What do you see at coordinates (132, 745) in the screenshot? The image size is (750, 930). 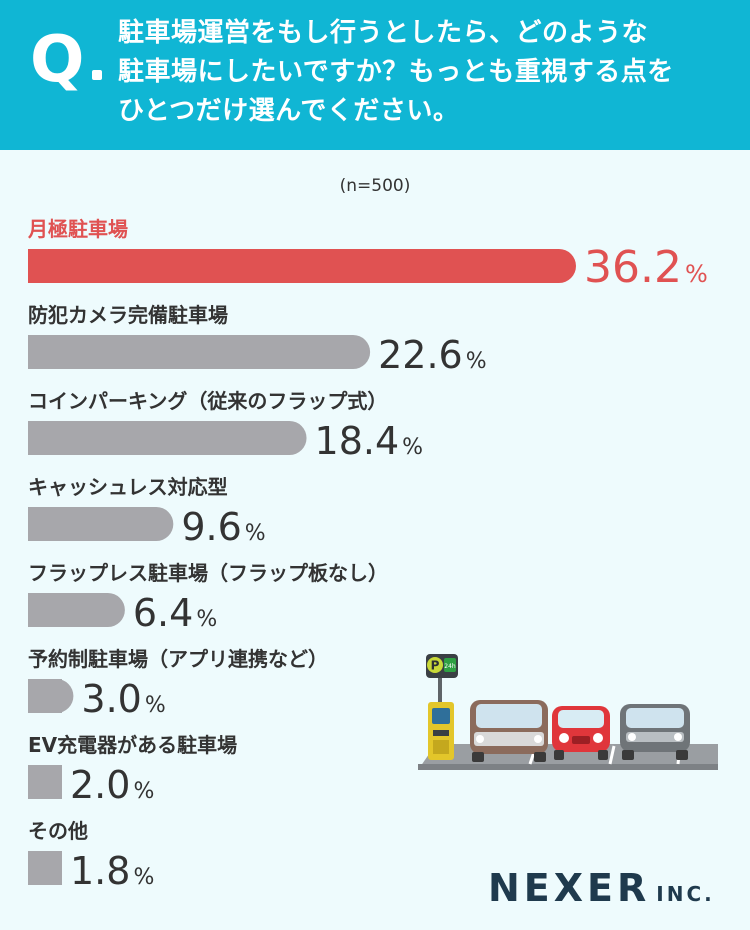 I see `category-label: EV充電器がある駐車場` at bounding box center [132, 745].